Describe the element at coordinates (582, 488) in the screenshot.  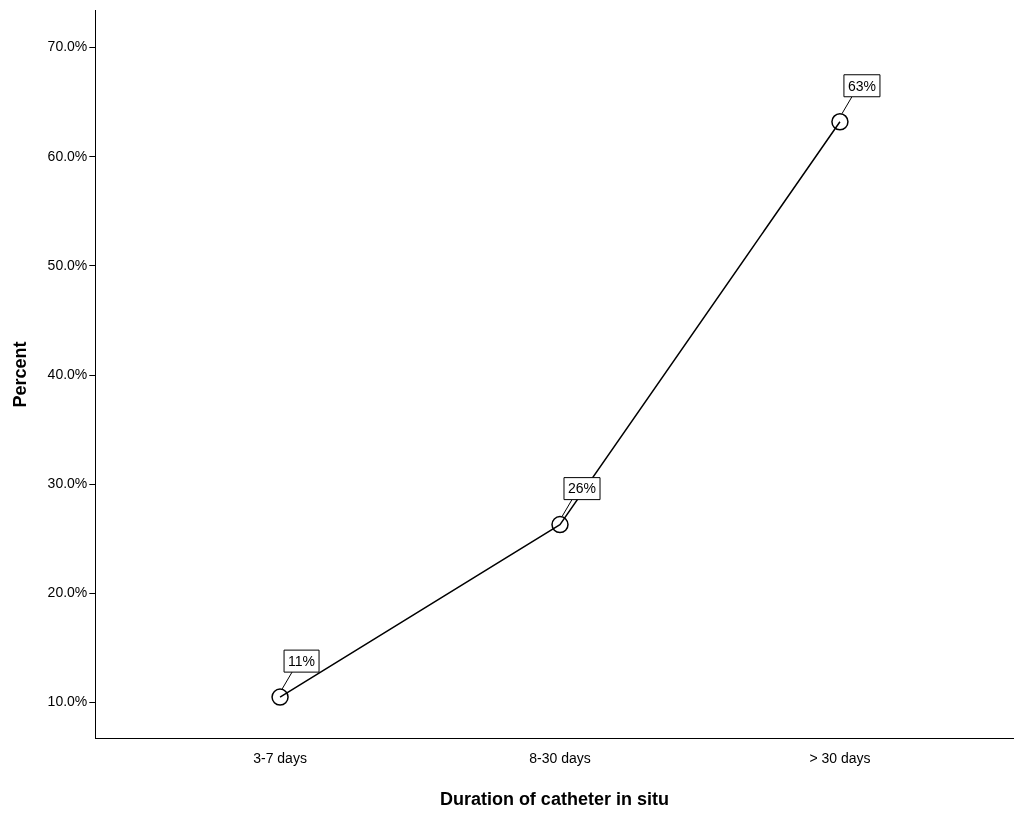
I see `data-label: 26%` at that location.